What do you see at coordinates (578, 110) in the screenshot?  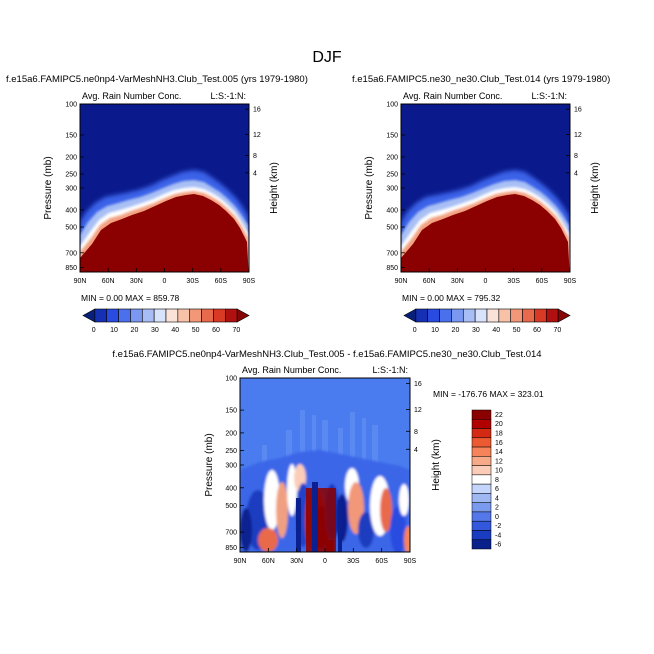 I see `panel-b-y2-tick-label: 16` at bounding box center [578, 110].